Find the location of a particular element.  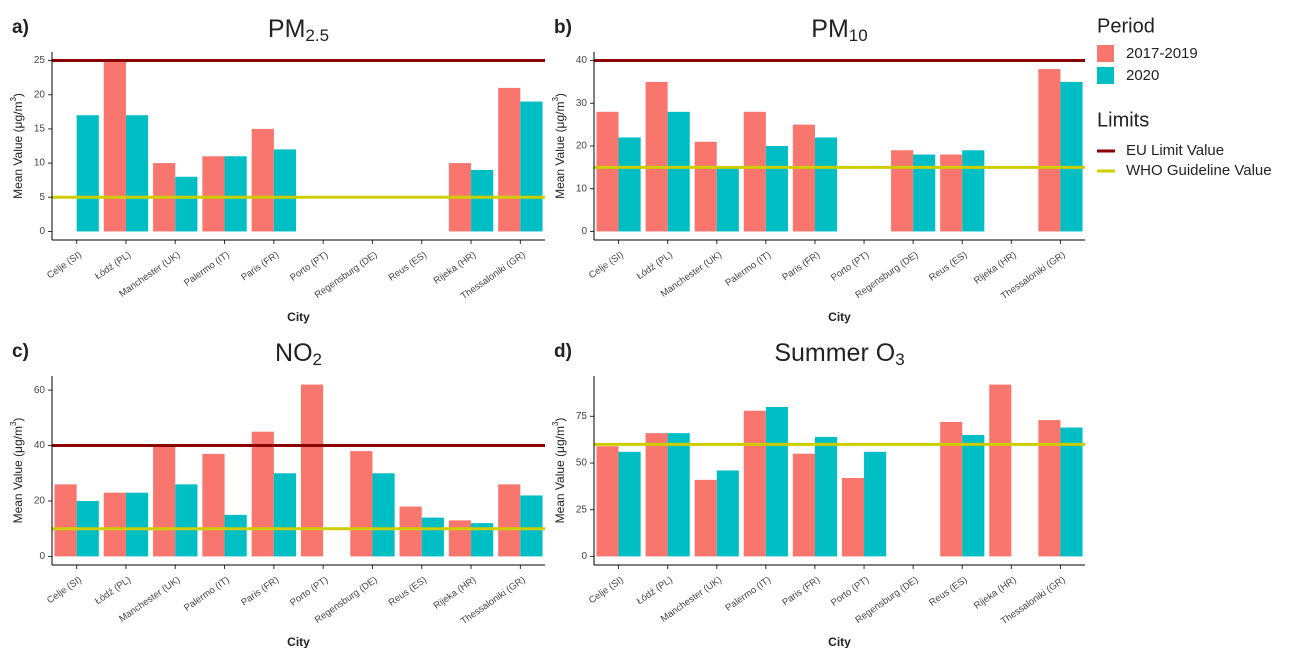

title-sub: 2 is located at coordinates (317, 359).